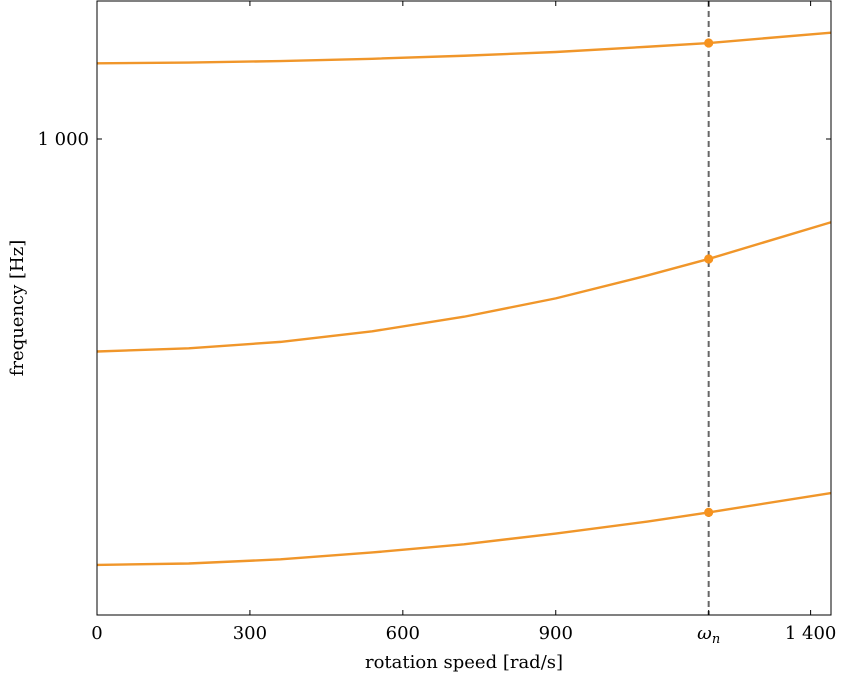 The image size is (842, 679). I want to click on x-tick-label-2: 300, so click(250, 633).